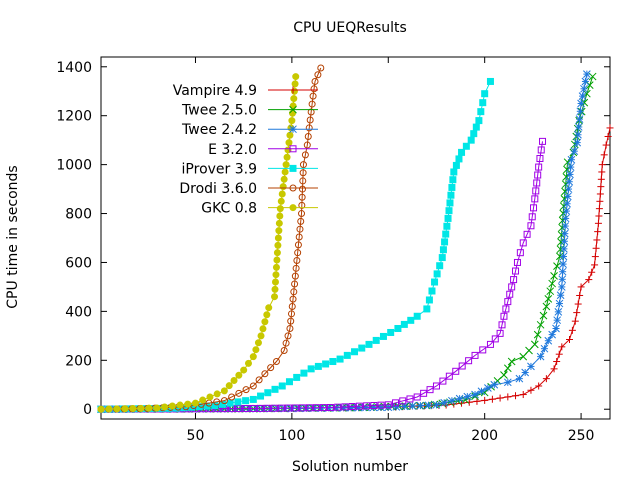 This screenshot has width=640, height=480. Describe the element at coordinates (219, 111) in the screenshot. I see `legend-label: Twee 2.5.0` at that location.